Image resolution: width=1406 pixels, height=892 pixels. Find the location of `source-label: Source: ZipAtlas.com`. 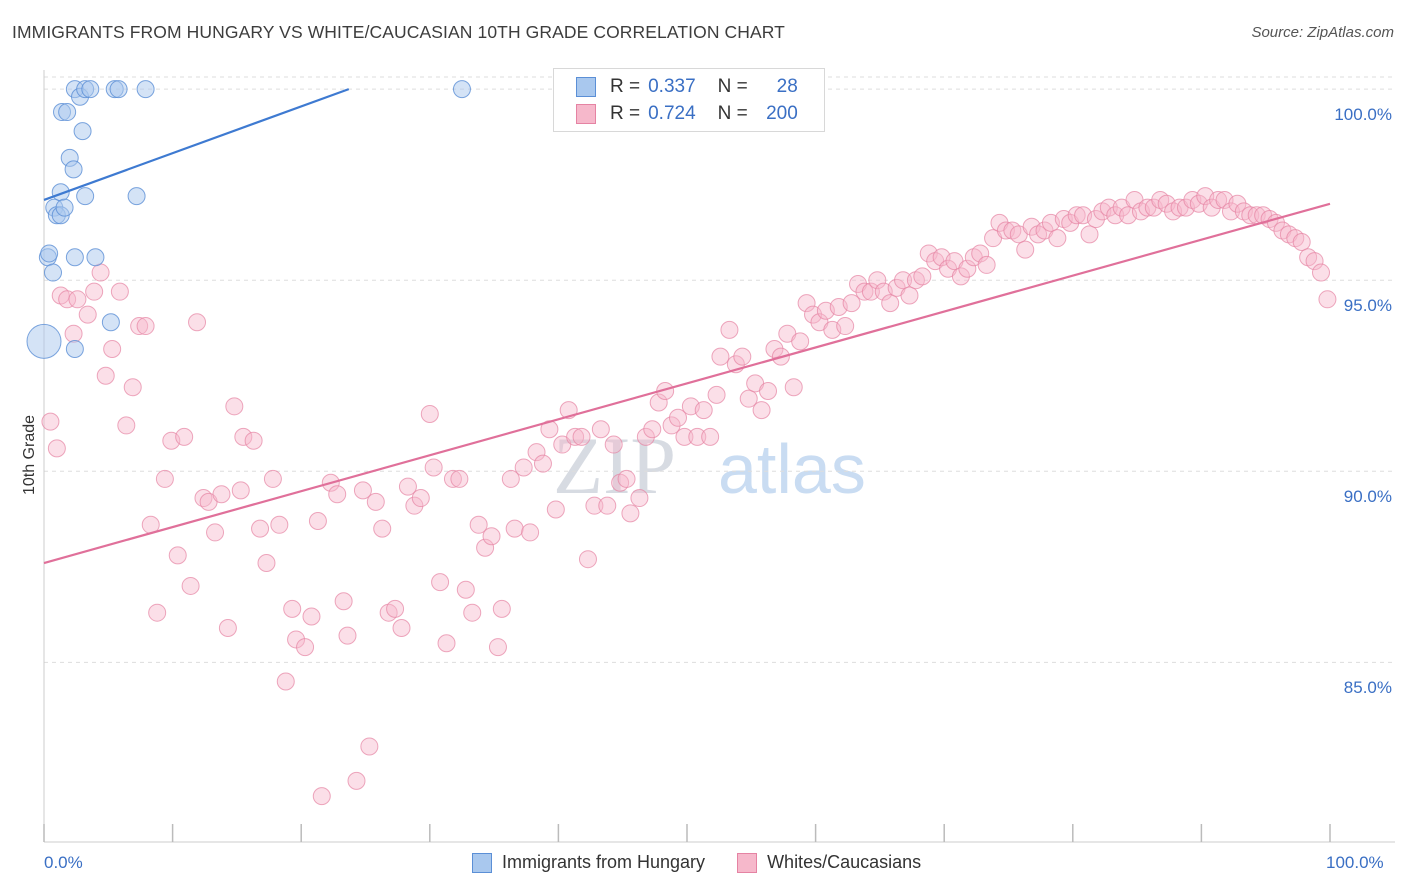

source-label: Source: ZipAtlas.com is located at coordinates (1322, 32).